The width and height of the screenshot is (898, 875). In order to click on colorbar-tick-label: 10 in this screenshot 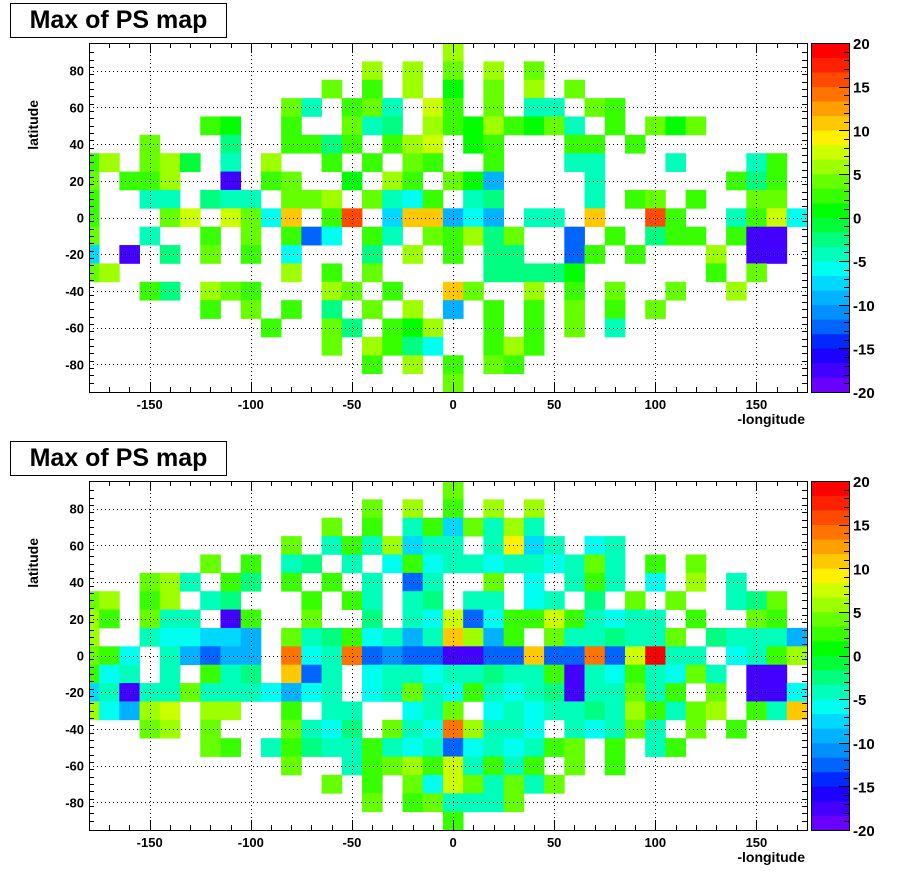, I will do `click(861, 569)`.